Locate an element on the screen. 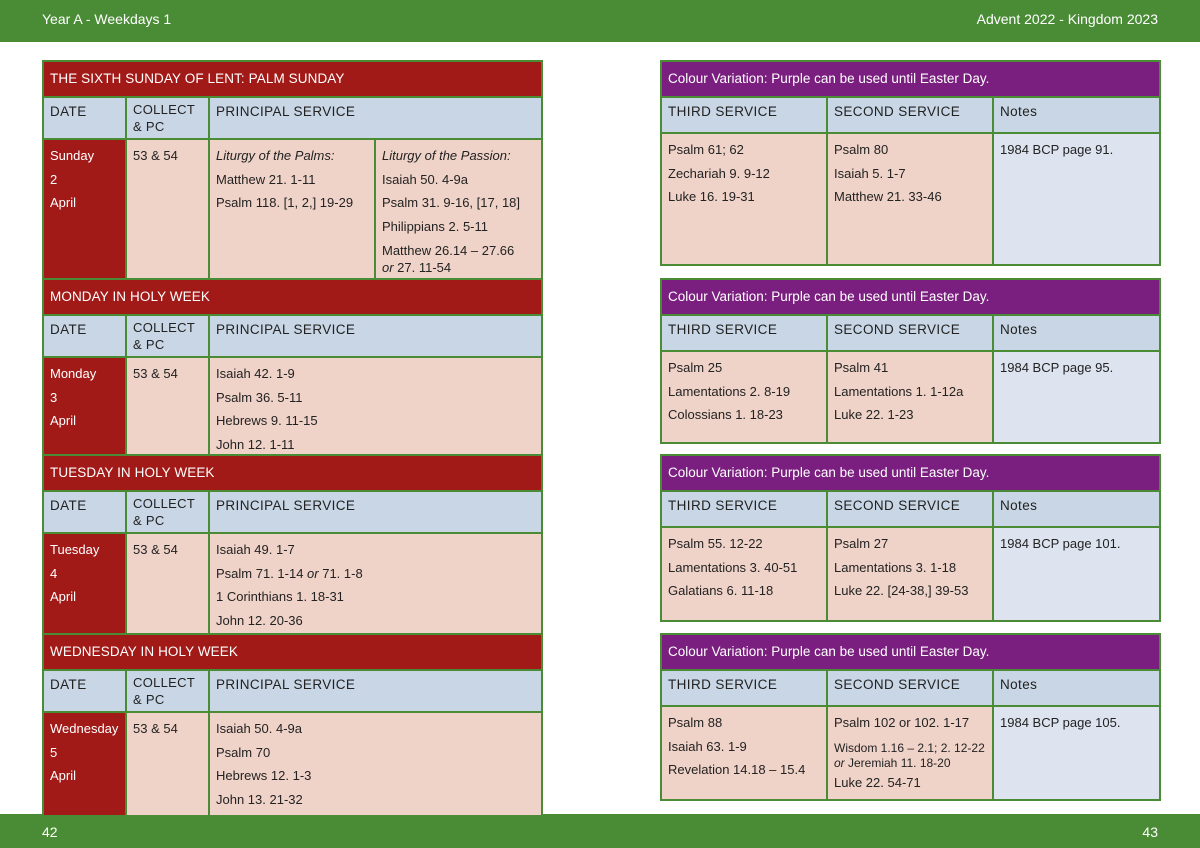 The image size is (1200, 848). notes-cell: 1984 BCP page 95. is located at coordinates (1076, 397).